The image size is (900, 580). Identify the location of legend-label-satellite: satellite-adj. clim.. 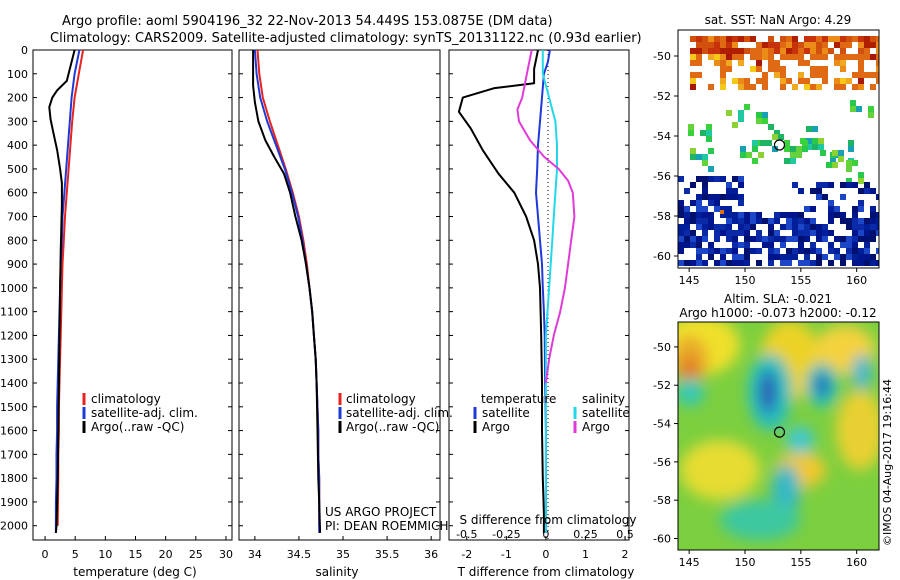
(144, 413).